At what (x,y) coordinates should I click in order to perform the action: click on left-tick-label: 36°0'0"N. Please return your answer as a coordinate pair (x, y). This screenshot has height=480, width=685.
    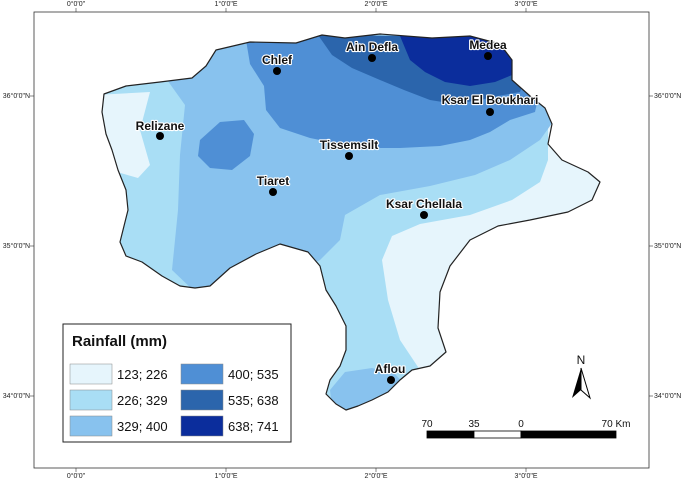
    Looking at the image, I should click on (16, 96).